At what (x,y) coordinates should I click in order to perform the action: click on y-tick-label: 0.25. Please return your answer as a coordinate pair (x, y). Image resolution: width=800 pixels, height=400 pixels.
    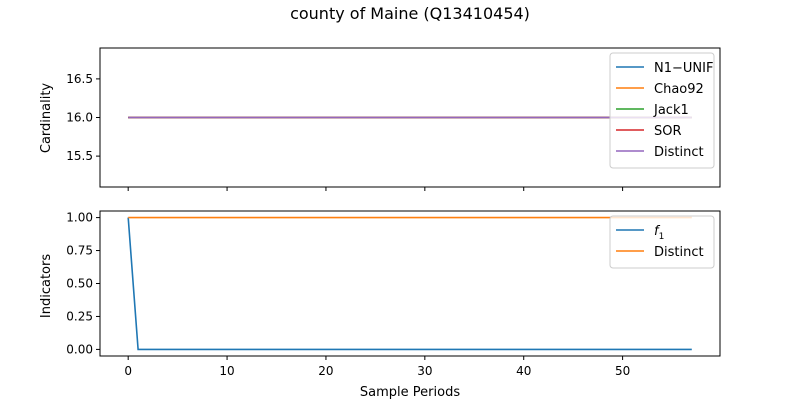
    Looking at the image, I should click on (79, 316).